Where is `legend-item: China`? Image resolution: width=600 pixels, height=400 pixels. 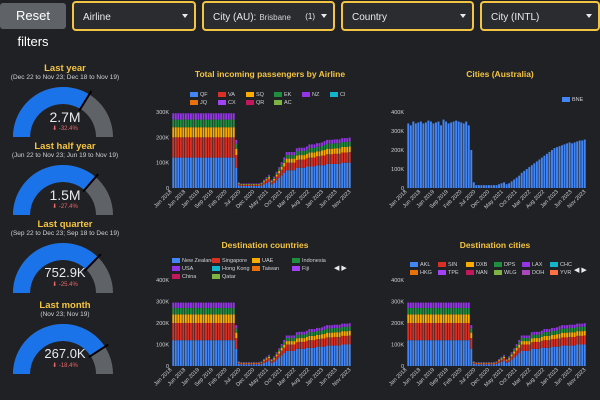
legend-item: China is located at coordinates (184, 277).